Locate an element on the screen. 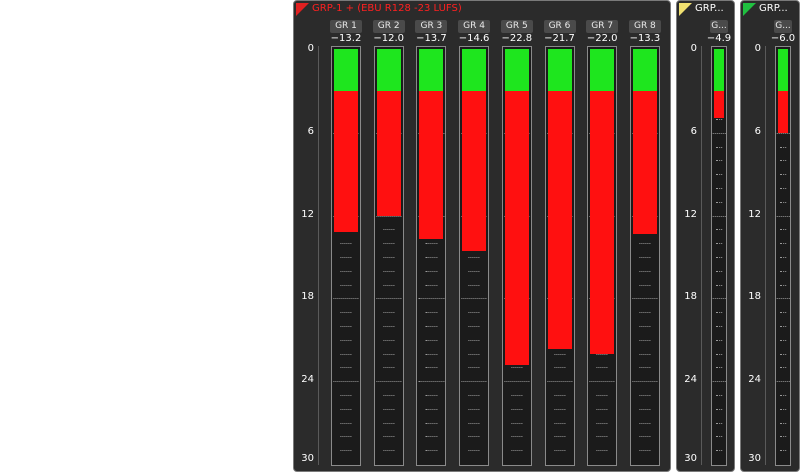  channel-label: GR 1 is located at coordinates (346, 26).